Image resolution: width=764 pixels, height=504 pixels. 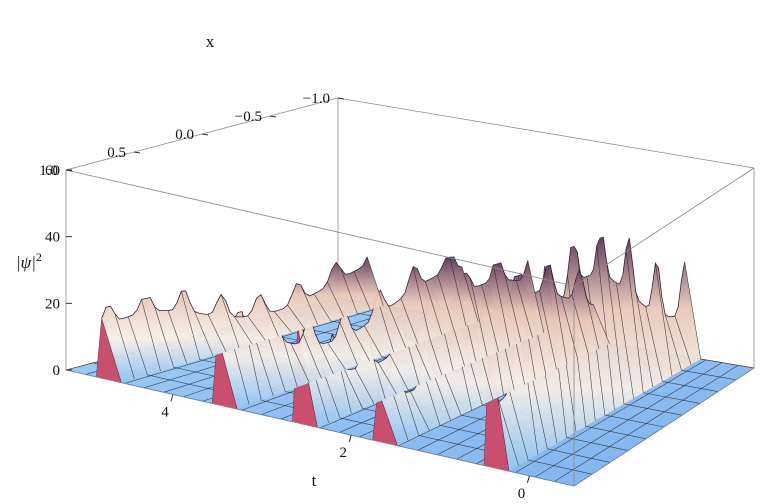 What do you see at coordinates (52, 238) in the screenshot?
I see `z-tick-label-2: 40` at bounding box center [52, 238].